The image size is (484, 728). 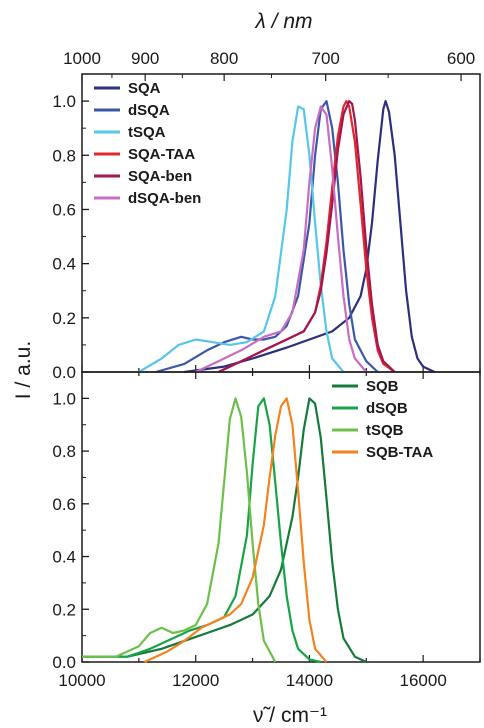 I want to click on legend: SQA dSQA tSQA SQA-TAA SQA-ben dSQA-ben, so click(x=147, y=143).